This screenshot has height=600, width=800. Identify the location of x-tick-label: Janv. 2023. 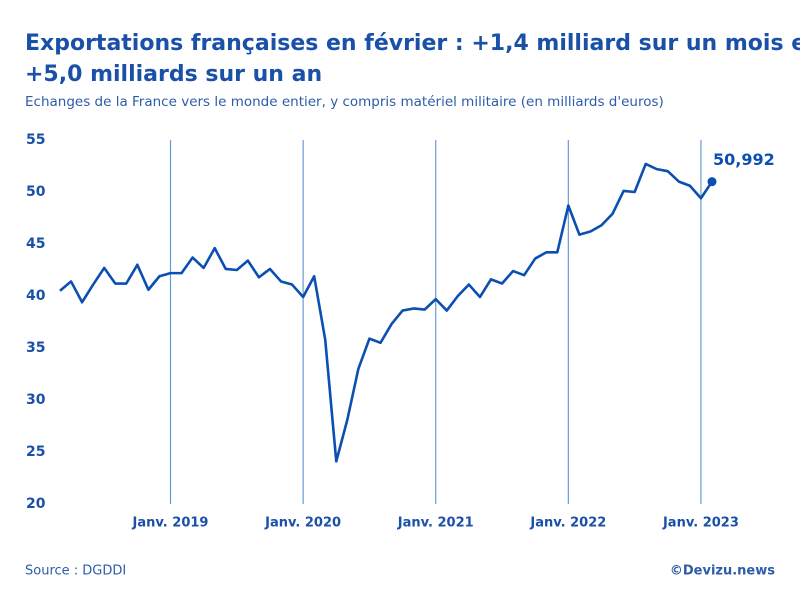
(700, 523).